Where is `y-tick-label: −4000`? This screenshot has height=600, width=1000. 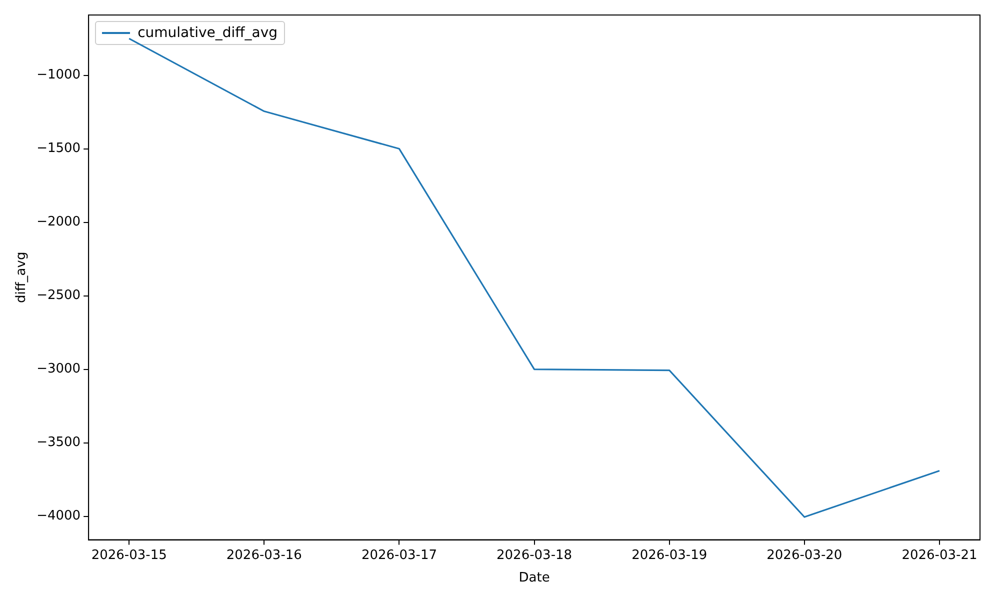 y-tick-label: −4000 is located at coordinates (58, 516).